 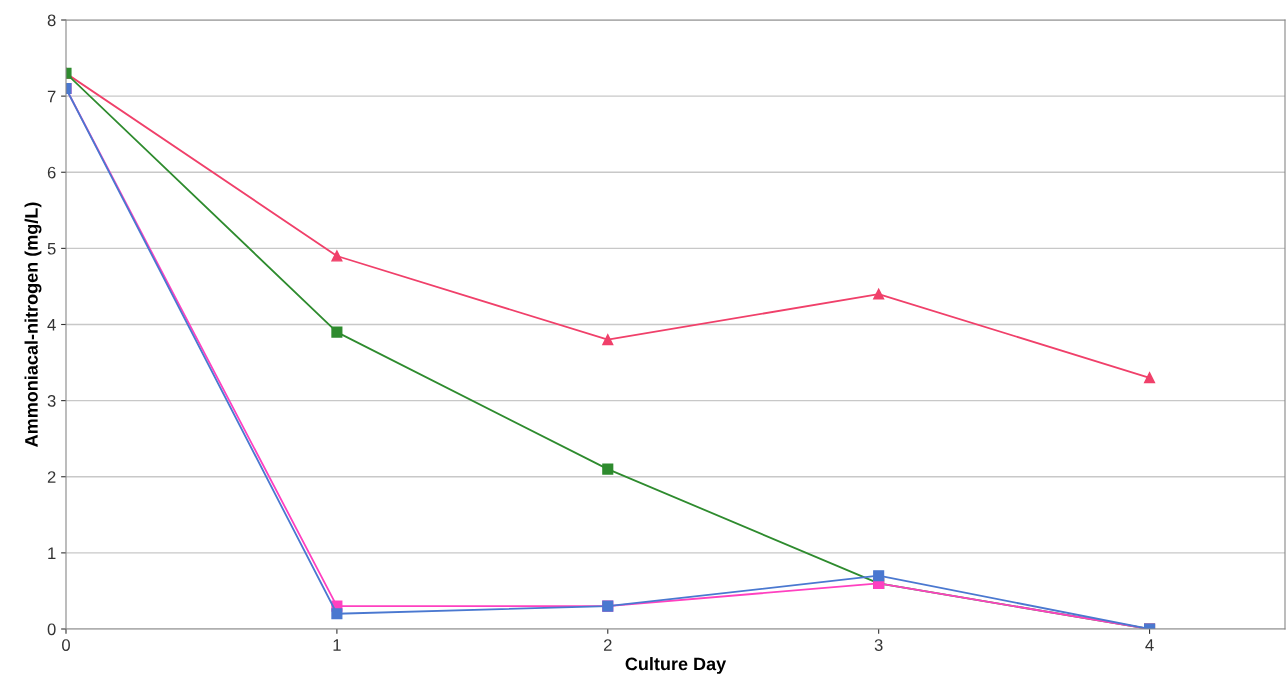 What do you see at coordinates (51, 325) in the screenshot?
I see `y-tick-label: 4` at bounding box center [51, 325].